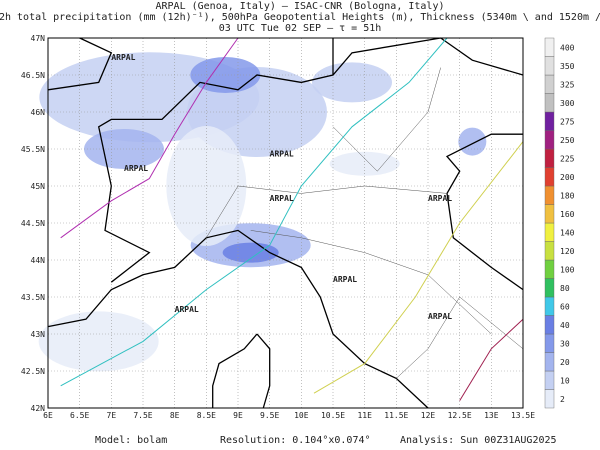 The width and height of the screenshot is (600, 450). Describe the element at coordinates (33, 297) in the screenshot. I see `lat-tick-label: 43.5N` at that location.